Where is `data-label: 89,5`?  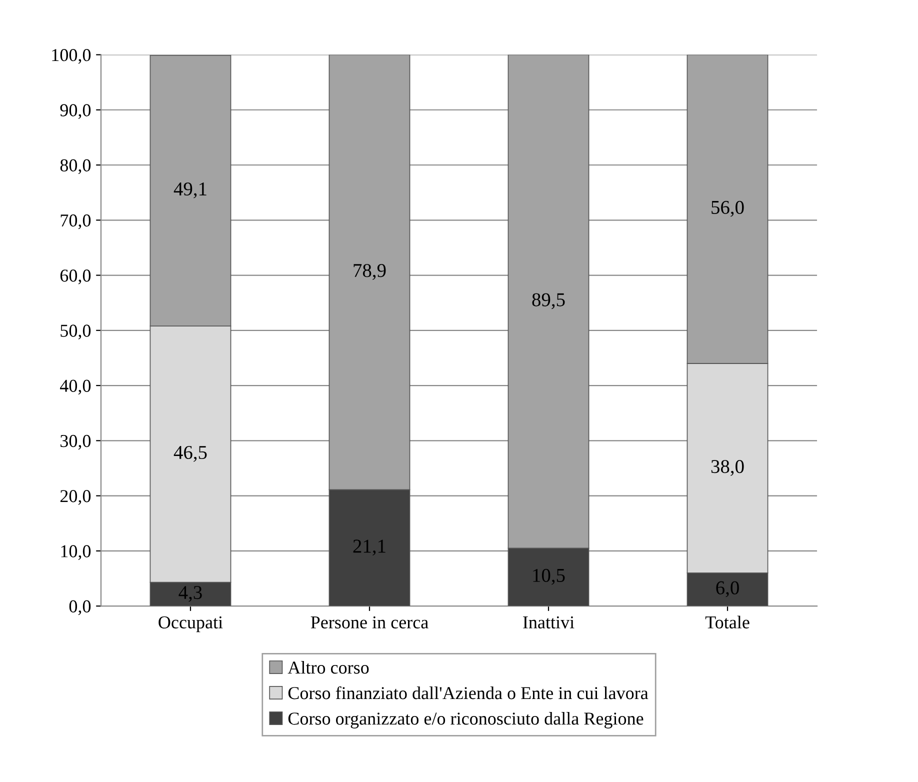
data-label: 89,5 is located at coordinates (548, 301).